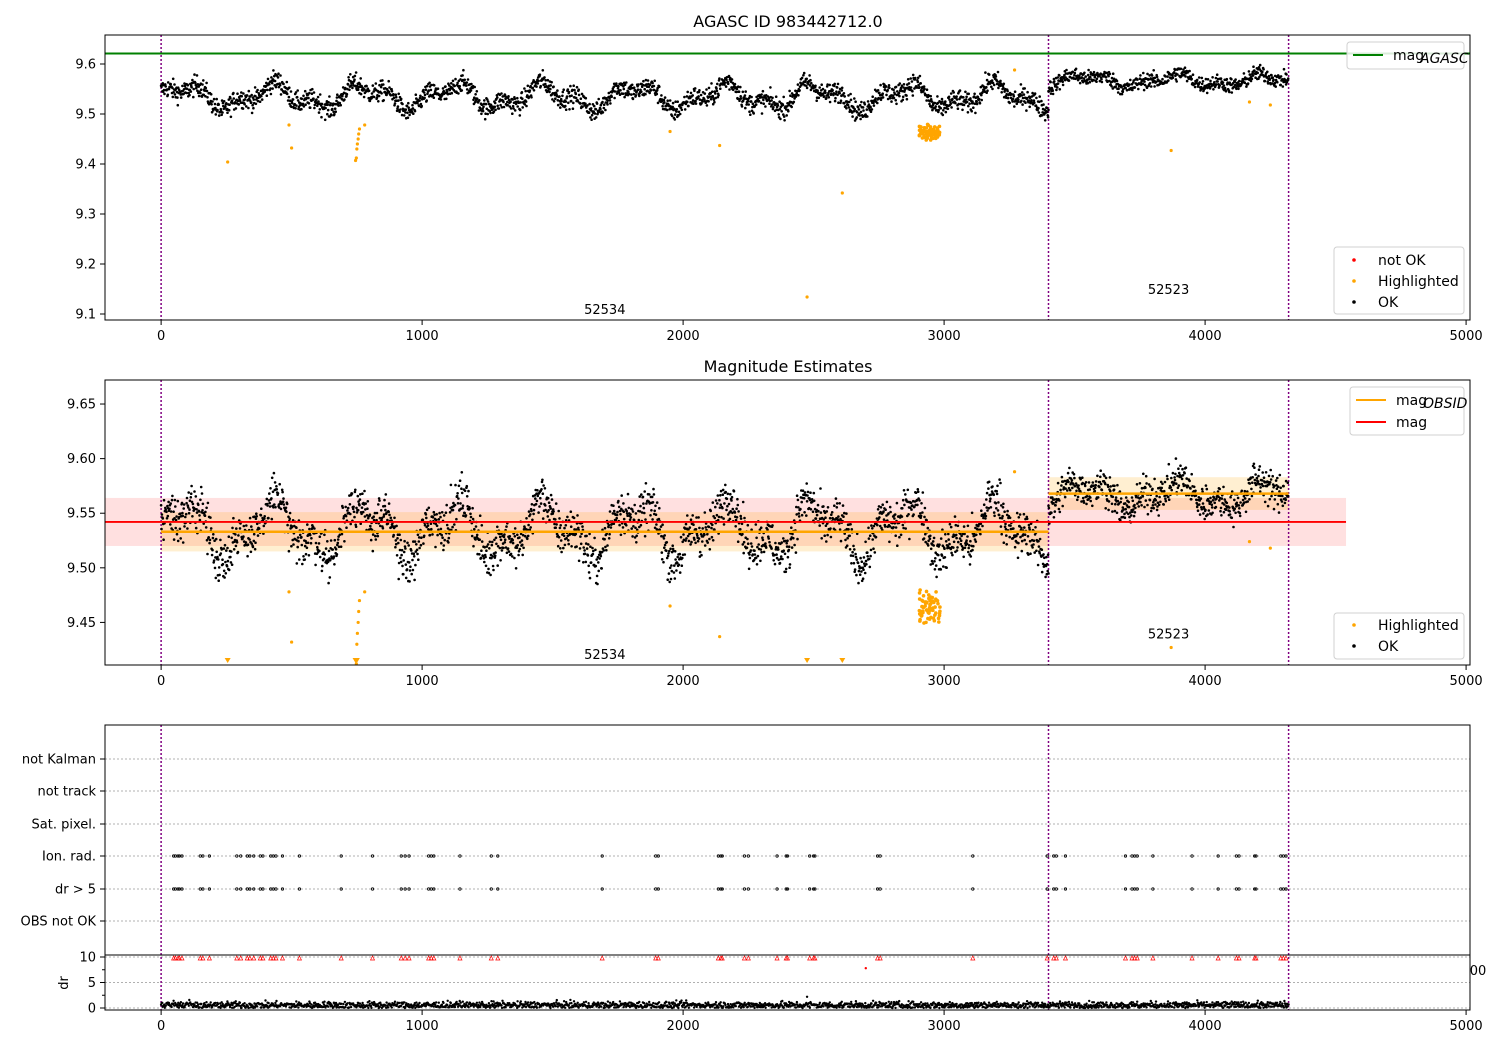  I want to click on x-tick-label: 5000, so click(1466, 336).